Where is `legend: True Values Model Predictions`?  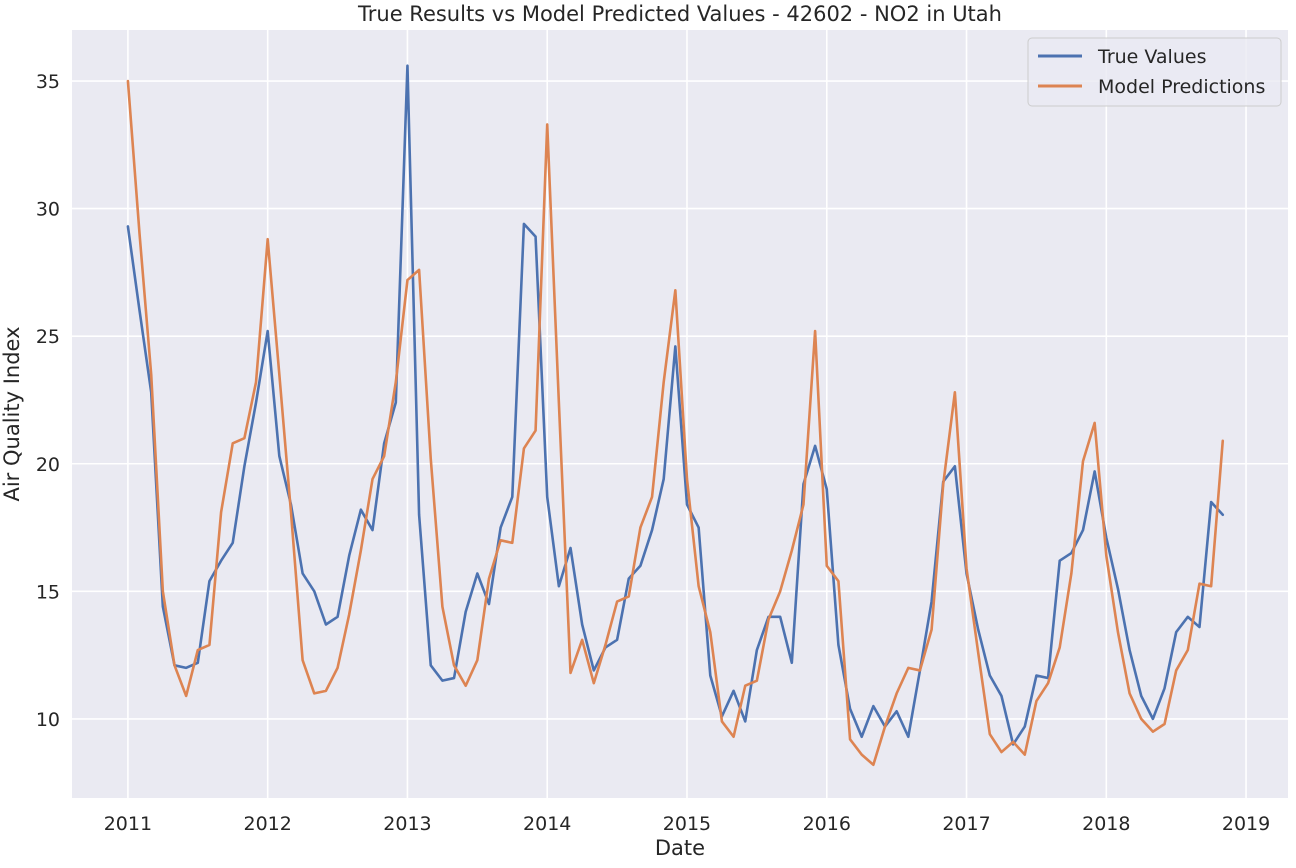 legend: True Values Model Predictions is located at coordinates (1154, 72).